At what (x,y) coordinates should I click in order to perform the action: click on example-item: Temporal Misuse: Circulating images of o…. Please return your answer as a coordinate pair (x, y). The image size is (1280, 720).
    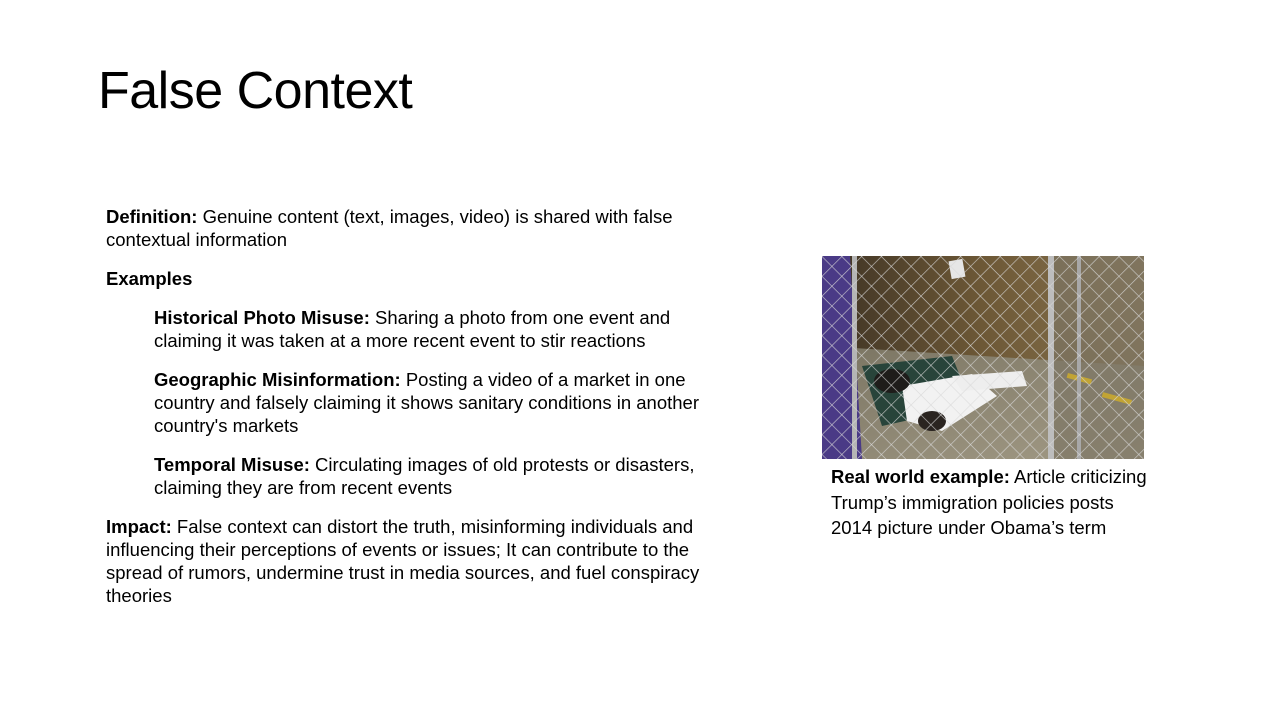
    Looking at the image, I should click on (430, 476).